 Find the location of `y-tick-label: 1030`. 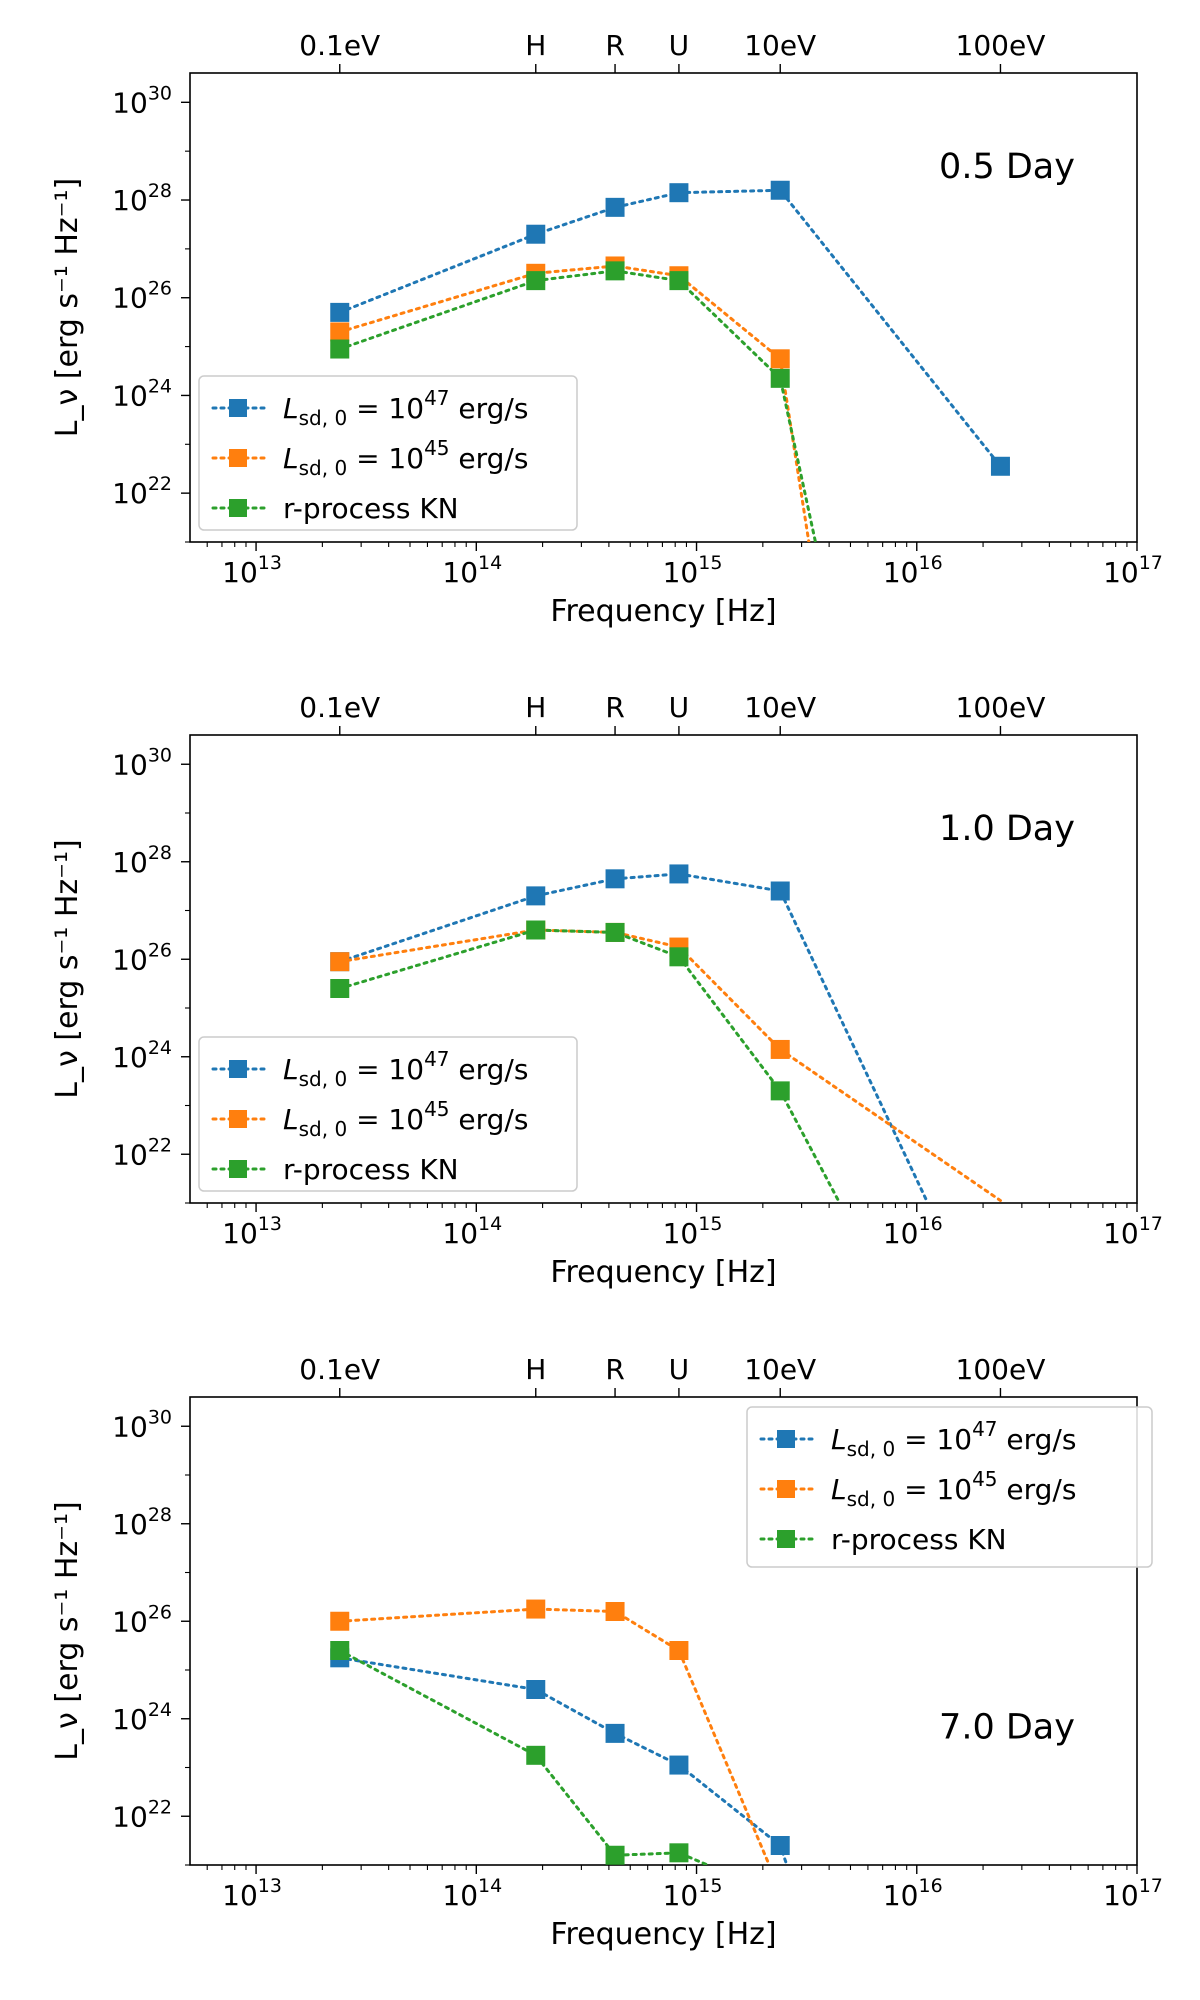

y-tick-label: 1030 is located at coordinates (142, 100).